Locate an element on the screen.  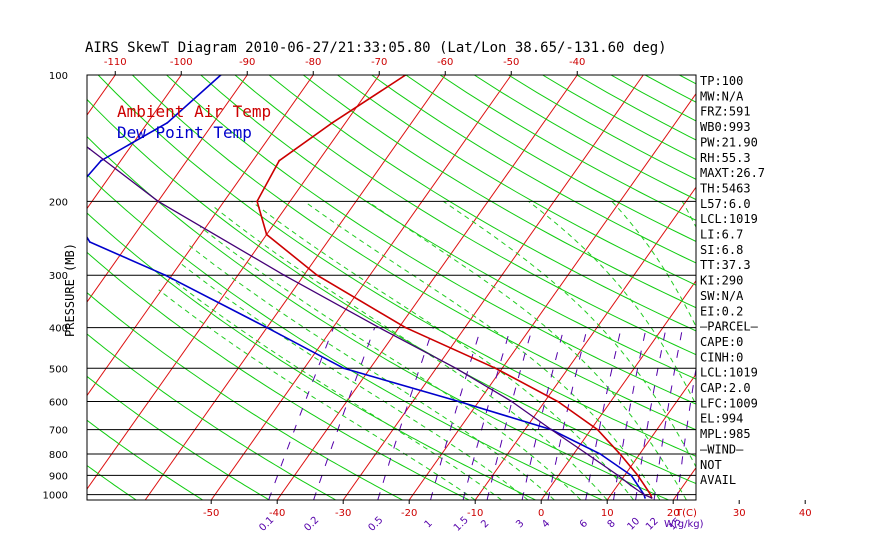
mixing-ratio-tick-label: 4 is located at coordinates (546, 524).